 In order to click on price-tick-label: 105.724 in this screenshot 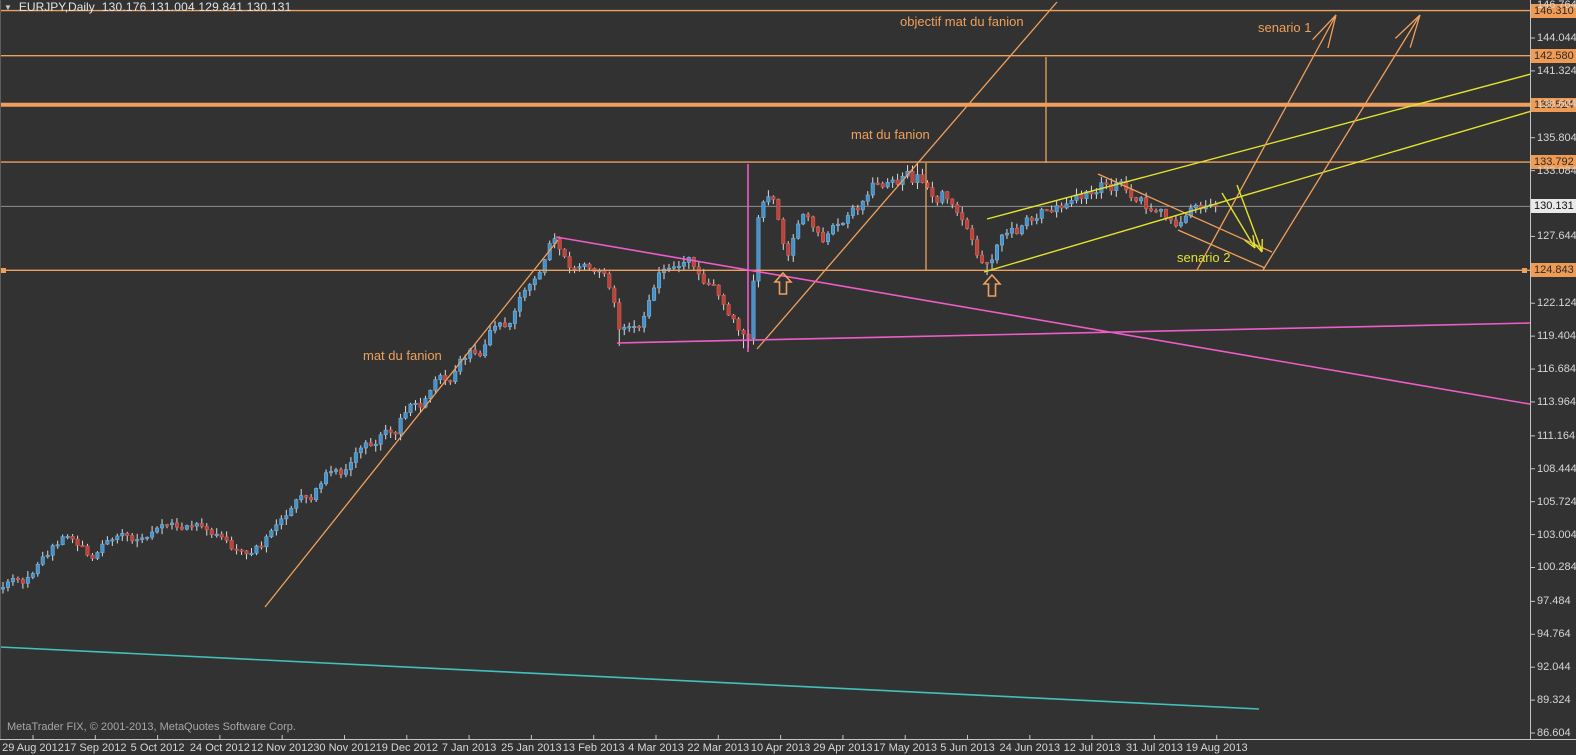, I will do `click(1556, 501)`.